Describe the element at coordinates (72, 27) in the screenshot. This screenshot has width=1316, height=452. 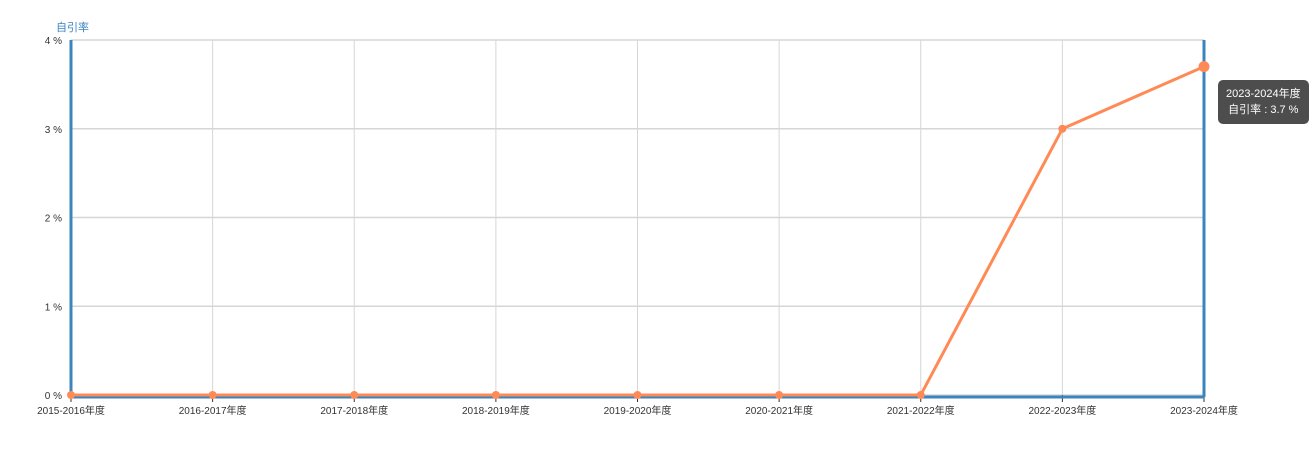
I see `y-axis-title: 自引率` at that location.